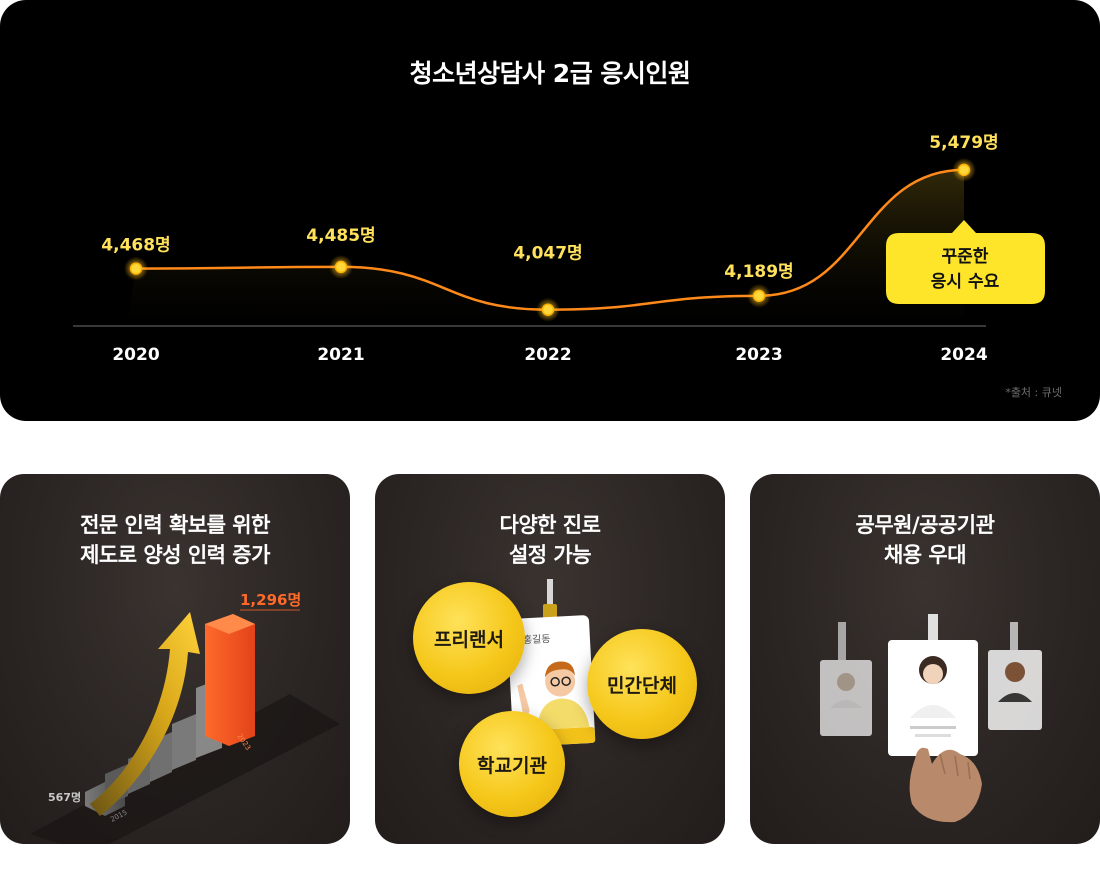 The height and width of the screenshot is (872, 1100). I want to click on start-value-label: 567명, so click(64, 797).